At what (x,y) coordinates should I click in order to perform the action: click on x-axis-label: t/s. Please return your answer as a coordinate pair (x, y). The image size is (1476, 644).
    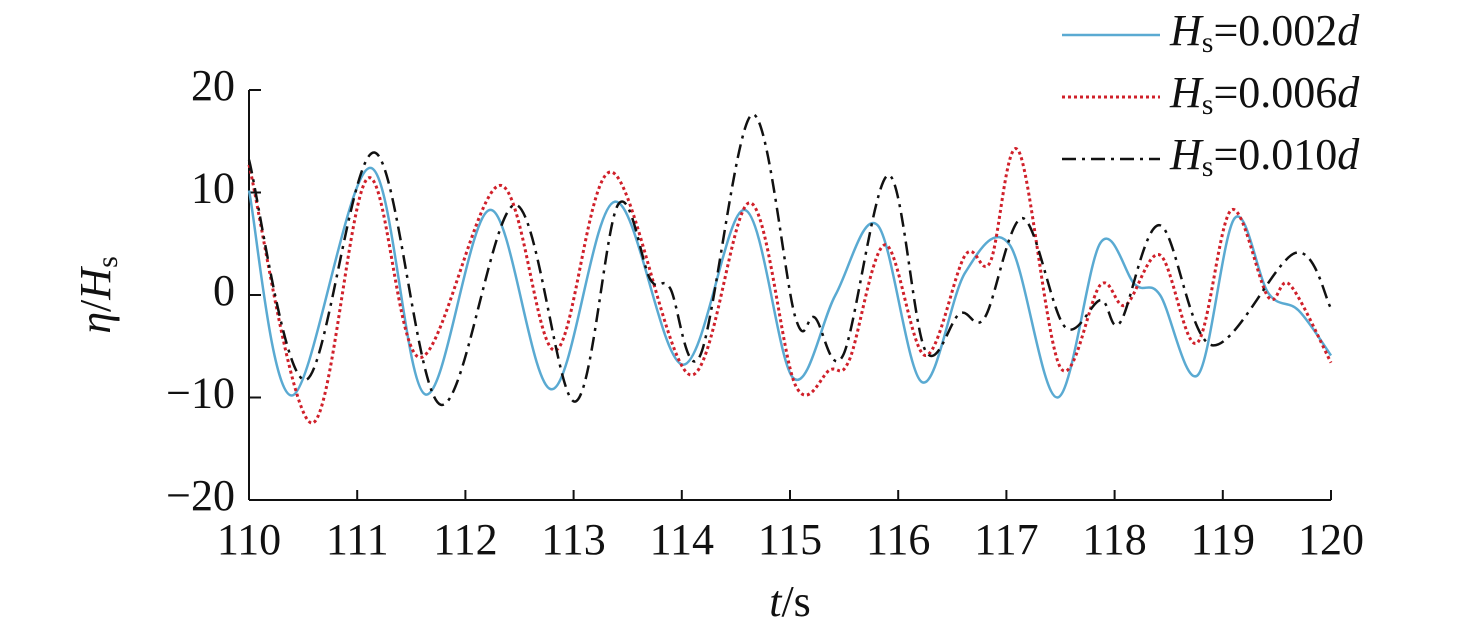
    Looking at the image, I should click on (790, 601).